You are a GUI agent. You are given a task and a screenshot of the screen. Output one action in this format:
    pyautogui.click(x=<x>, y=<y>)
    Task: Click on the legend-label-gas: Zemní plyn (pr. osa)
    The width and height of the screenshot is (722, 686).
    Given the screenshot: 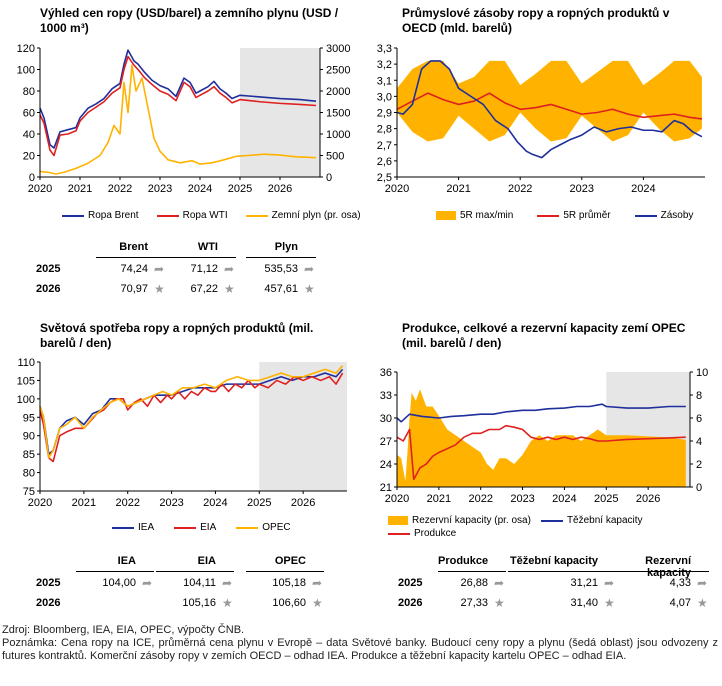 What is the action you would take?
    pyautogui.click(x=316, y=215)
    